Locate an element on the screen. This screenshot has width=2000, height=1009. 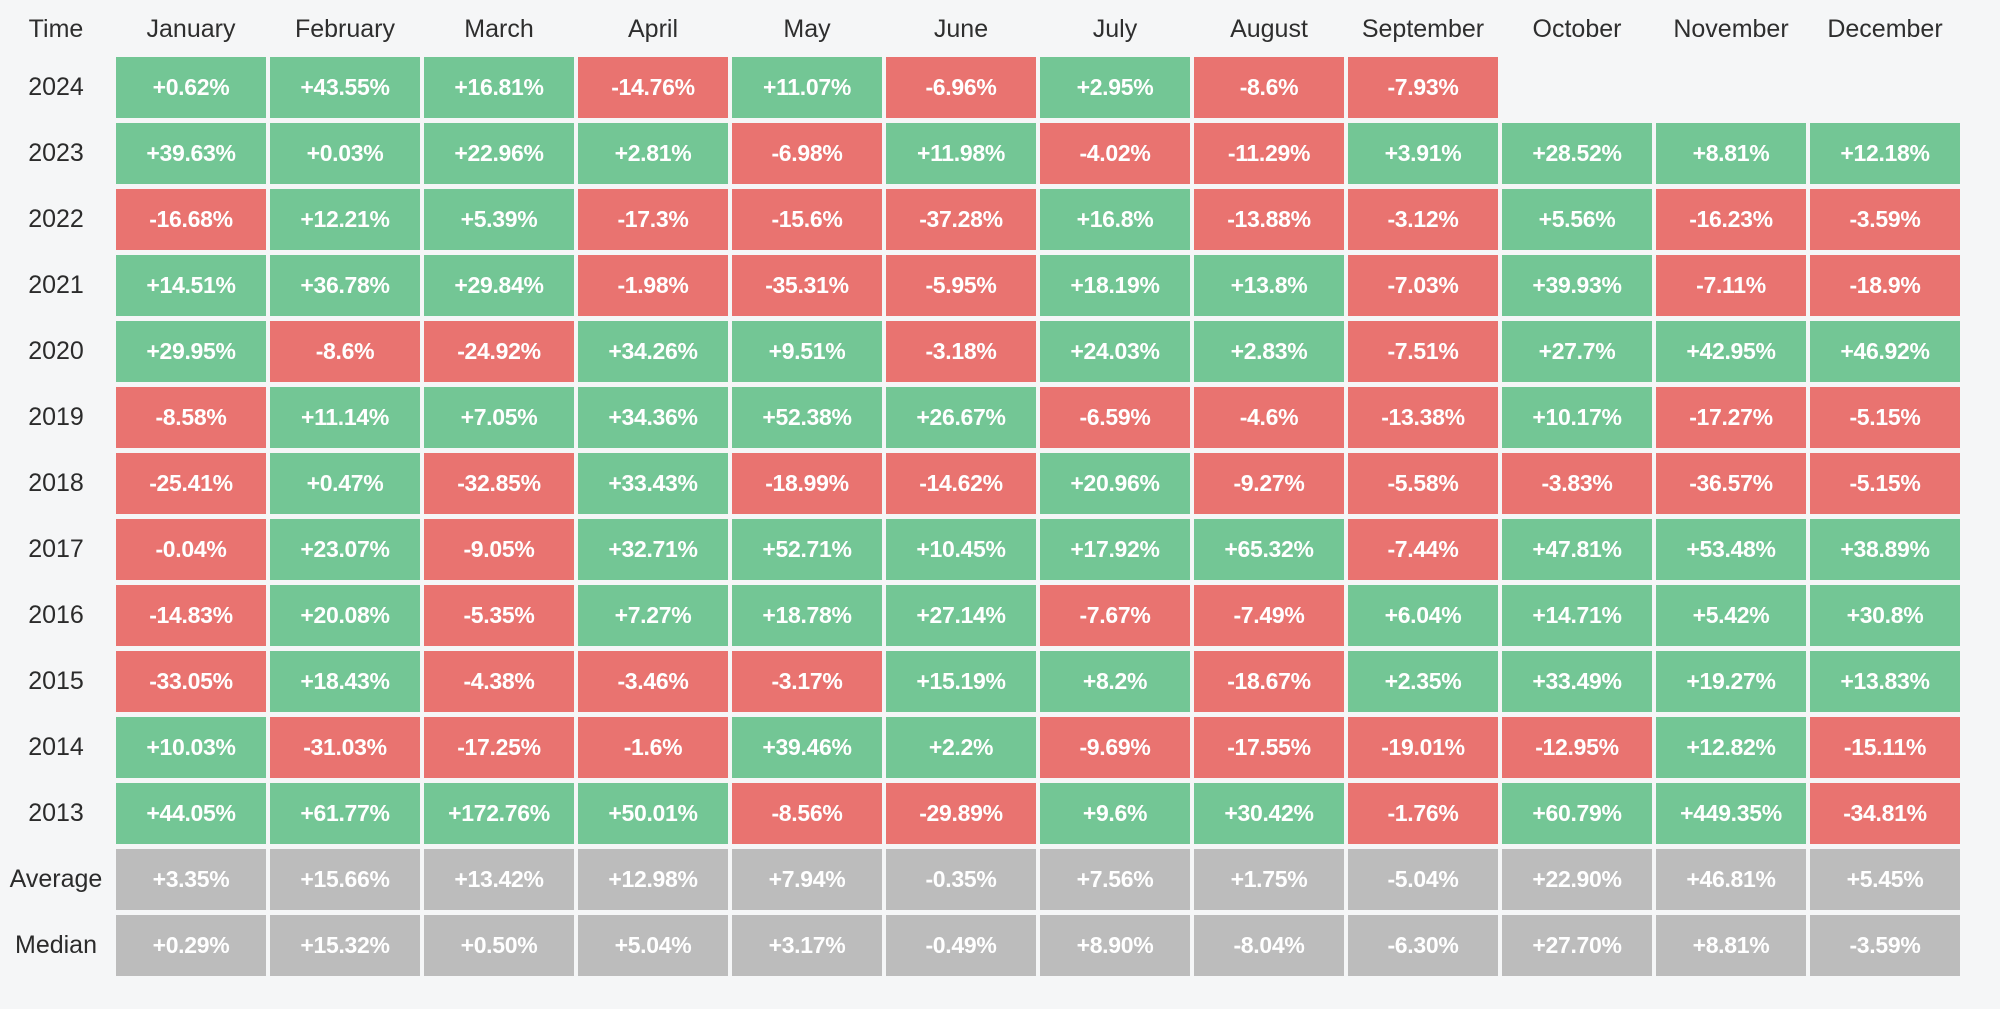
return-cell: -6.59% is located at coordinates (1115, 417).